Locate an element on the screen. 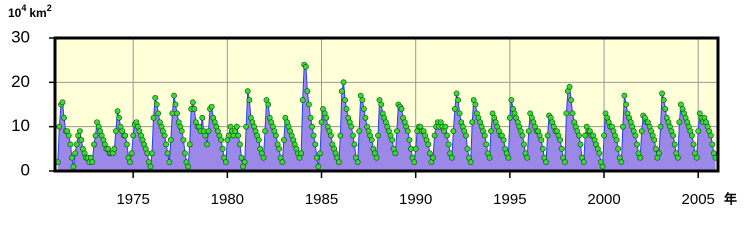 The width and height of the screenshot is (746, 240). unit-name: km is located at coordinates (37, 13).